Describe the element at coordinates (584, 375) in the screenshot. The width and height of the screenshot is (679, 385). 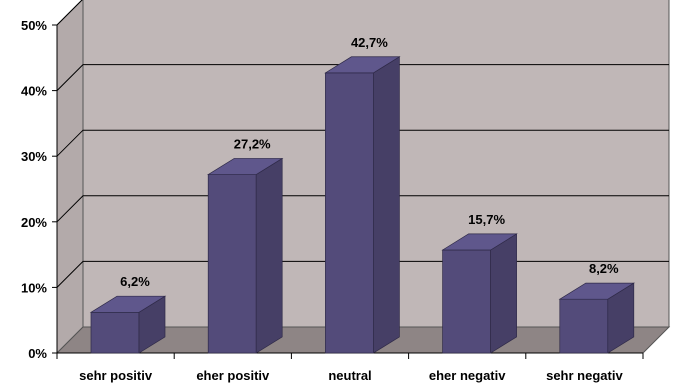
I see `x-tick-label: sehr negativ` at that location.